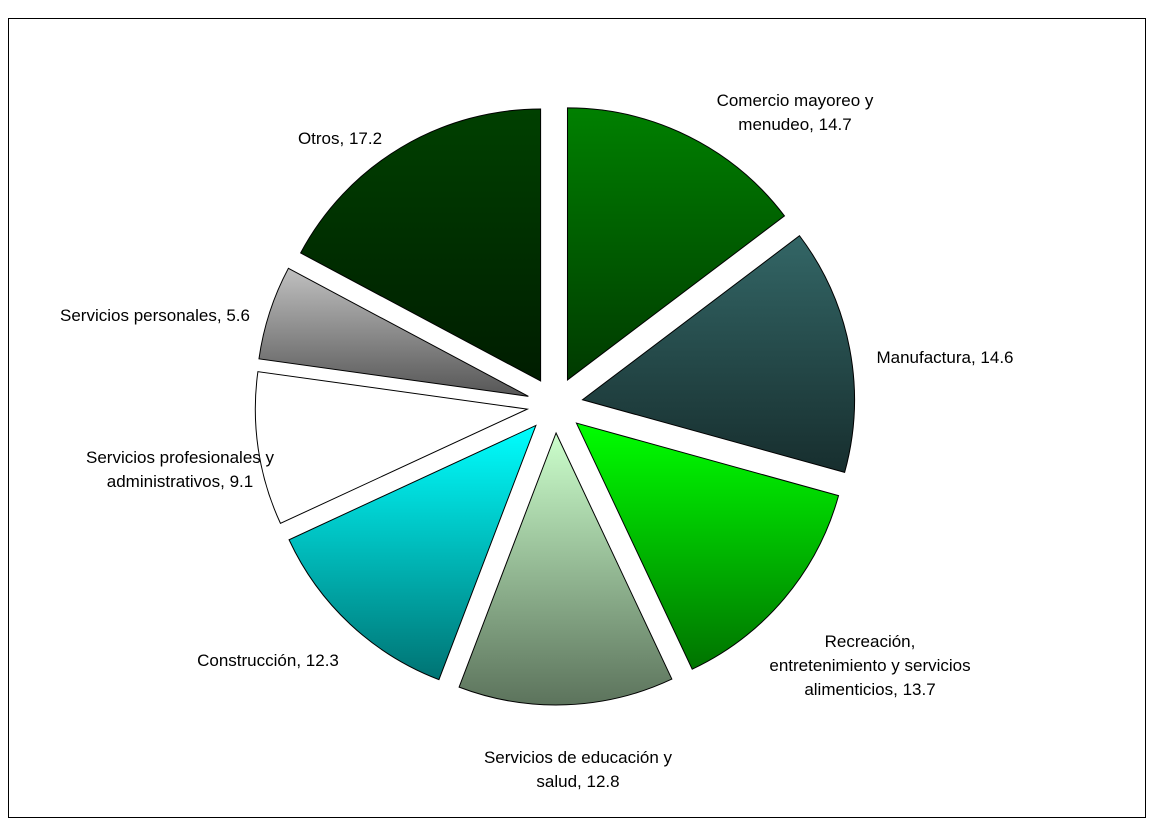 The width and height of the screenshot is (1150, 818). What do you see at coordinates (603, 781) in the screenshot?
I see `value-label: 12.8` at bounding box center [603, 781].